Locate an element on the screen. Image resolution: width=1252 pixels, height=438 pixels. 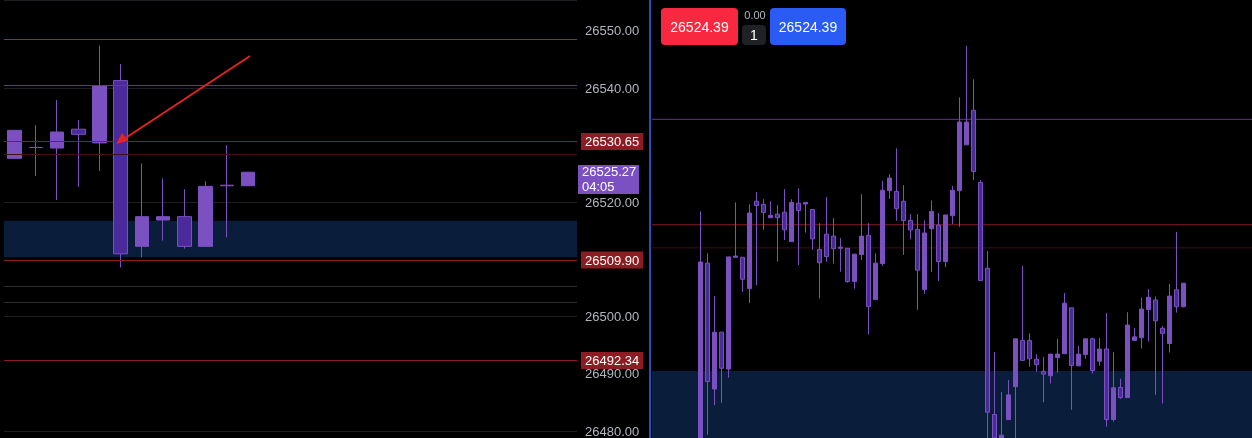
ref-line-label: 26509.90 is located at coordinates (612, 260).